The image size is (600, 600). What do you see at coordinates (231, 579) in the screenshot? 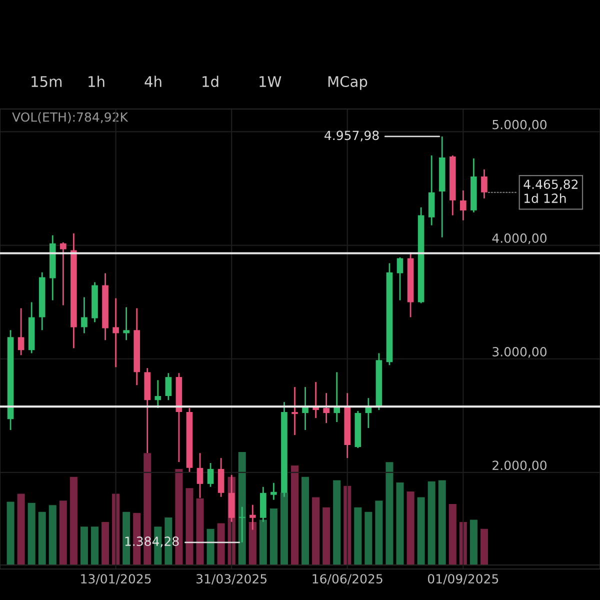
I see `x-tick-label: 31/03/2025` at bounding box center [231, 579].